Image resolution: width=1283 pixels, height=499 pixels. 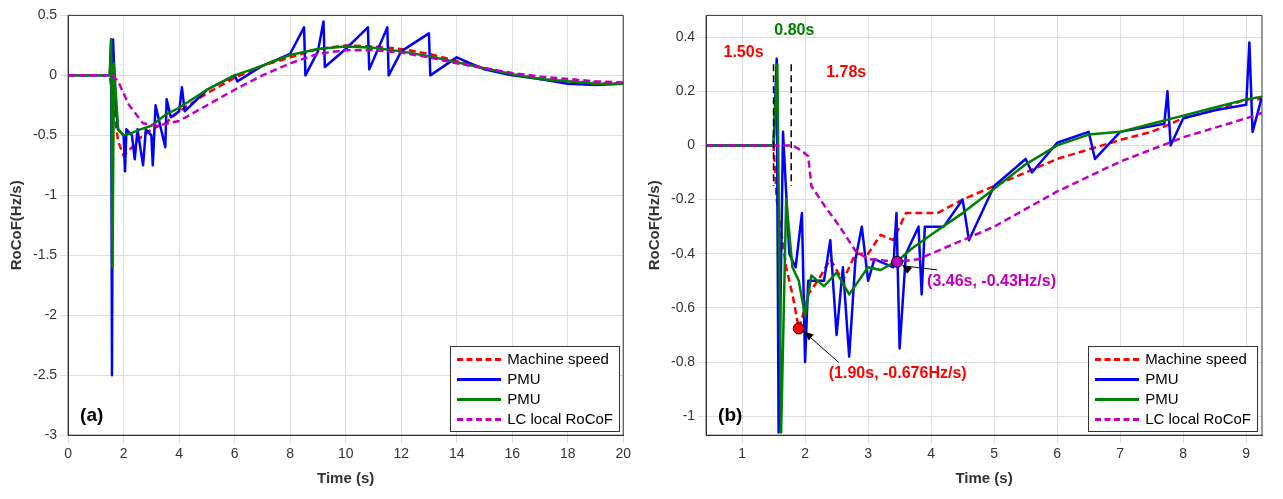 What do you see at coordinates (992, 280) in the screenshot?
I see `annotation: (3.46s, -0.43Hz/s)` at bounding box center [992, 280].